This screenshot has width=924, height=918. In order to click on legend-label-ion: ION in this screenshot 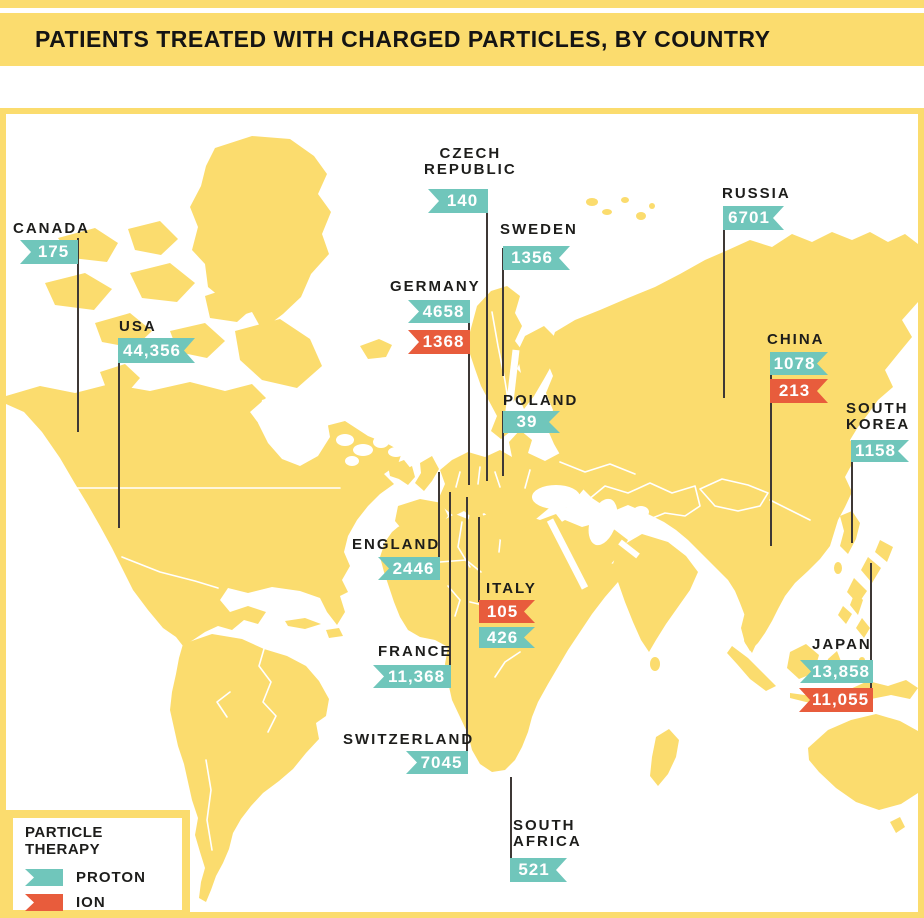, I will do `click(91, 902)`.